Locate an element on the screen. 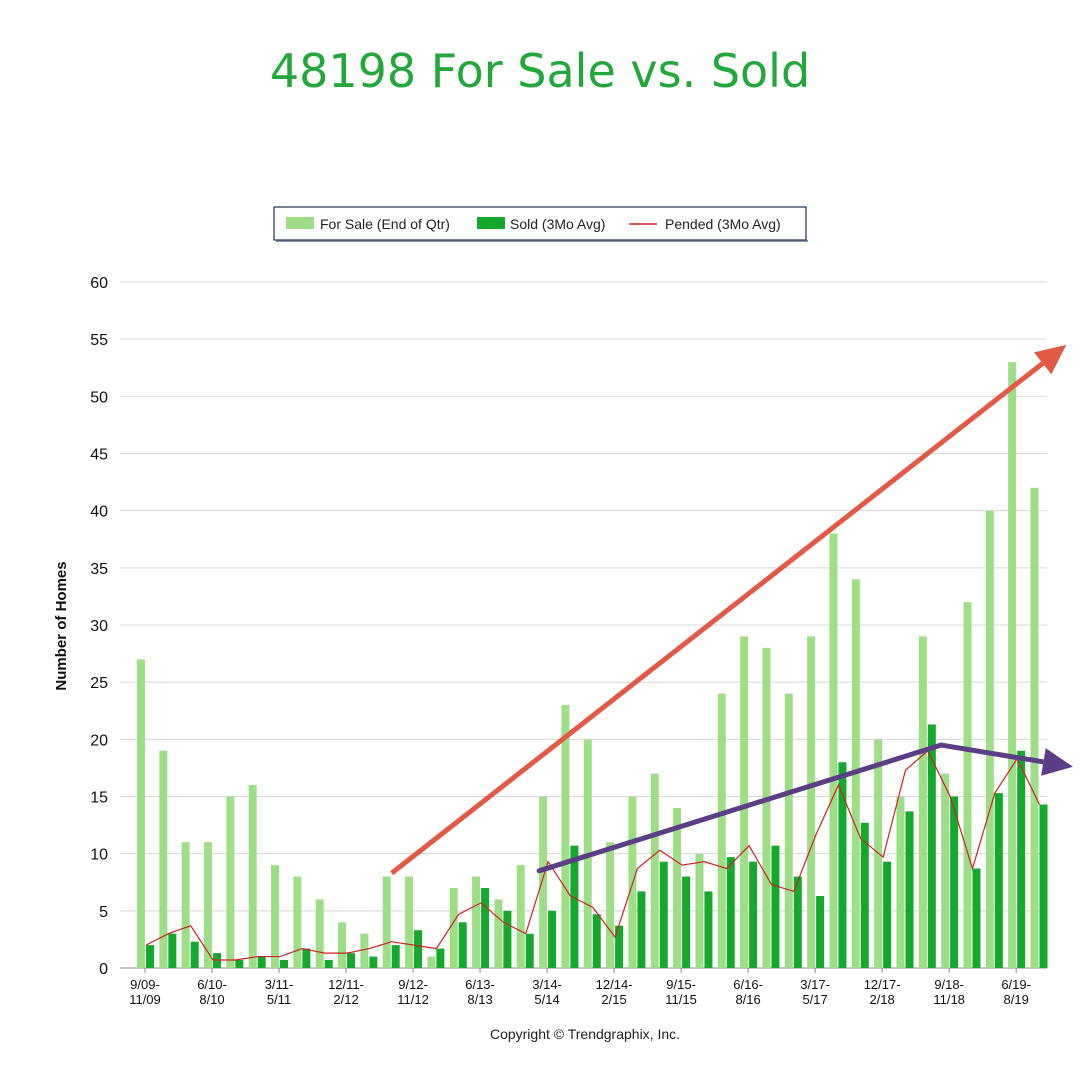  legend-shadow is located at coordinates (542, 241).